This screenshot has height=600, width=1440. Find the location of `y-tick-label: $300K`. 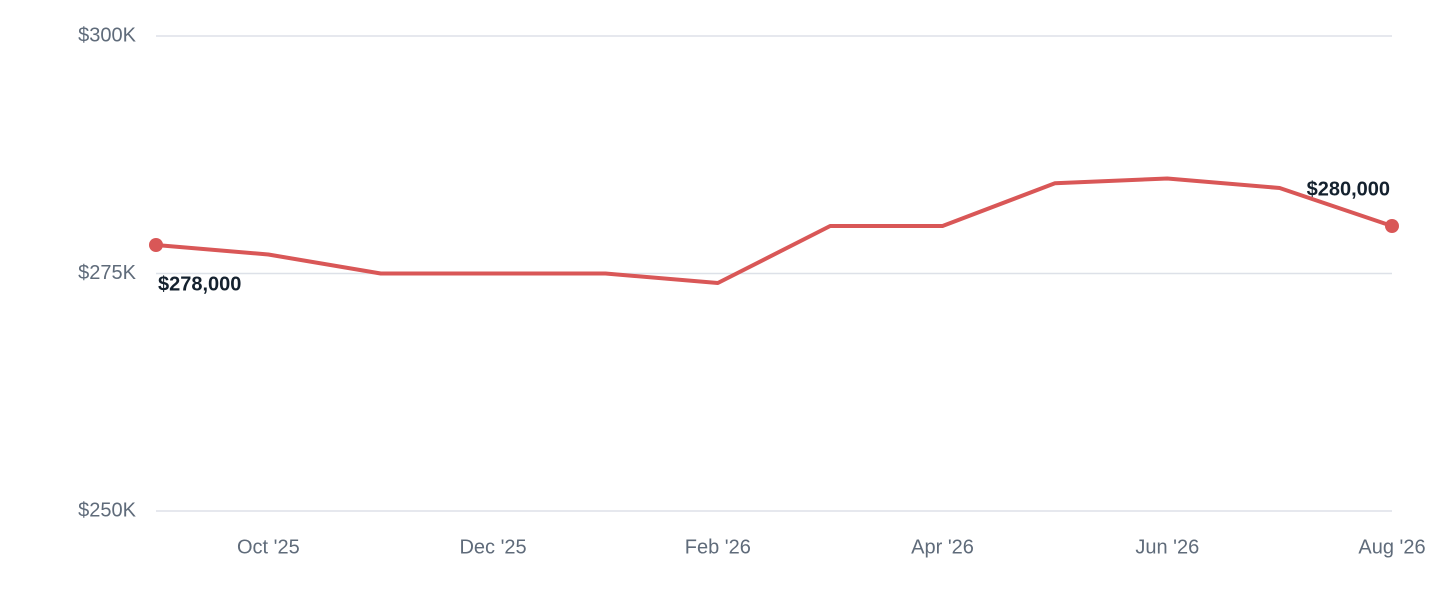

y-tick-label: $300K is located at coordinates (107, 35).